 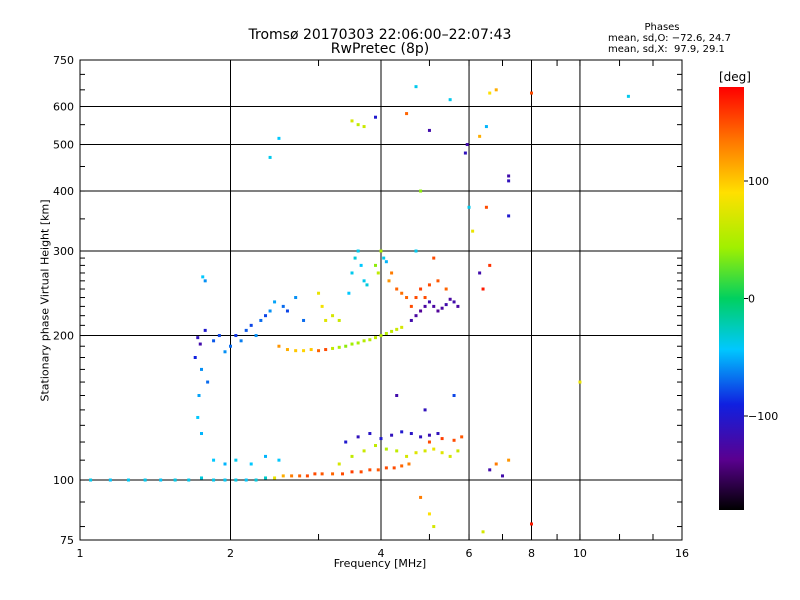 What do you see at coordinates (682, 553) in the screenshot?
I see `x-tick-label: 16` at bounding box center [682, 553].